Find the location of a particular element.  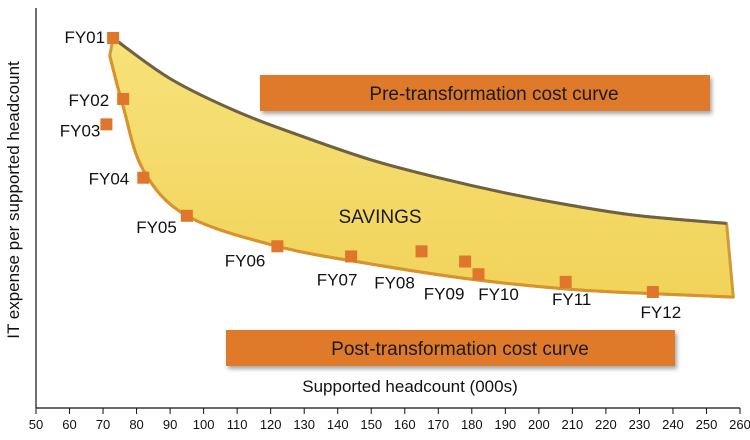

x-tick-label: 100 is located at coordinates (204, 424).